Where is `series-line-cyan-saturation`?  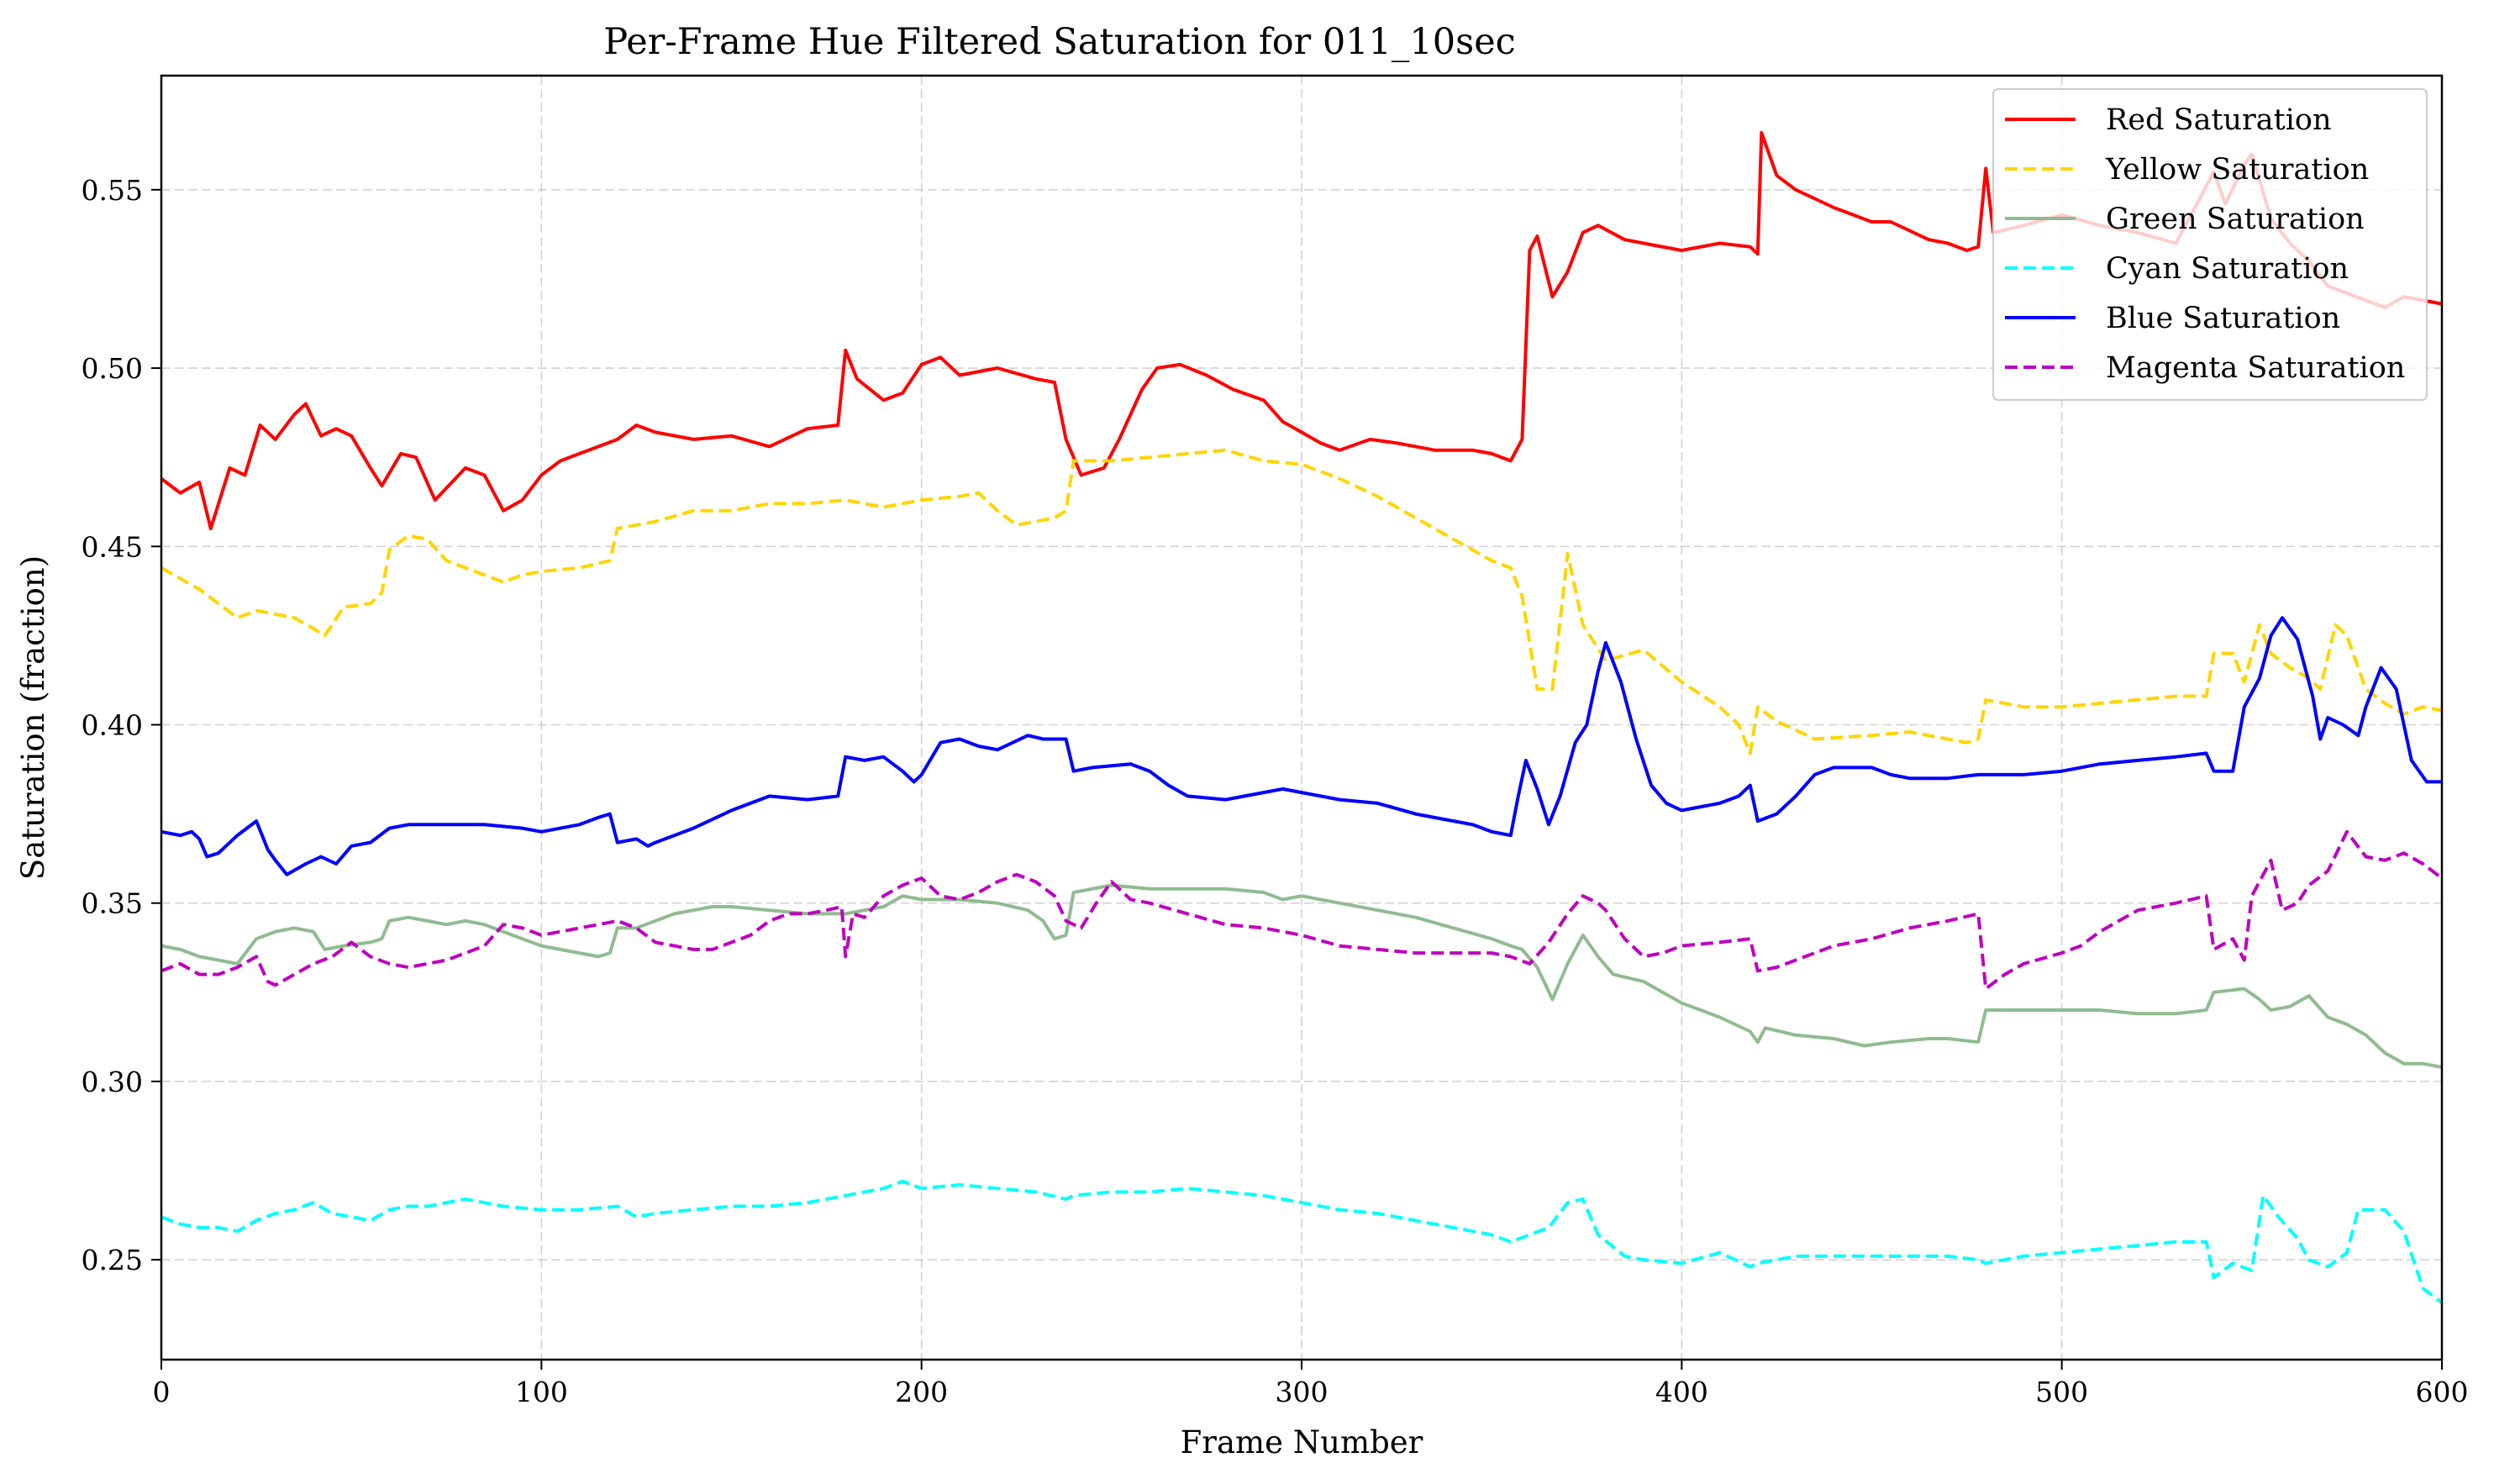 series-line-cyan-saturation is located at coordinates (1302, 1241).